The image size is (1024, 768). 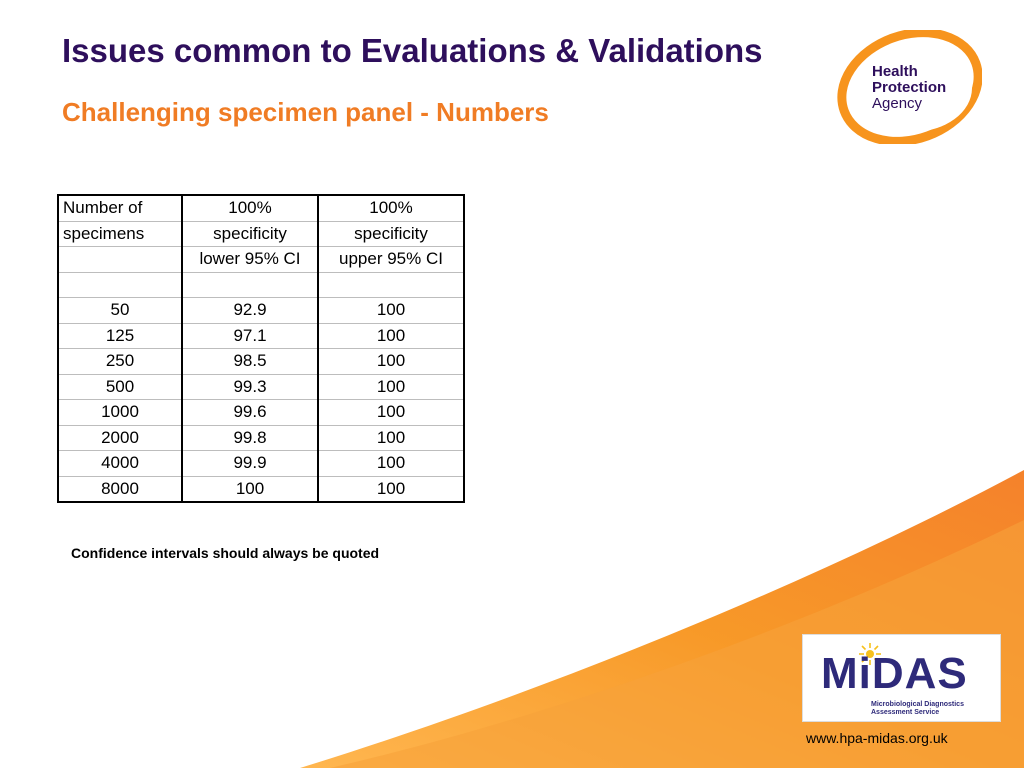 What do you see at coordinates (261, 208) in the screenshot?
I see `table-header-row: Number of 100% 100%` at bounding box center [261, 208].